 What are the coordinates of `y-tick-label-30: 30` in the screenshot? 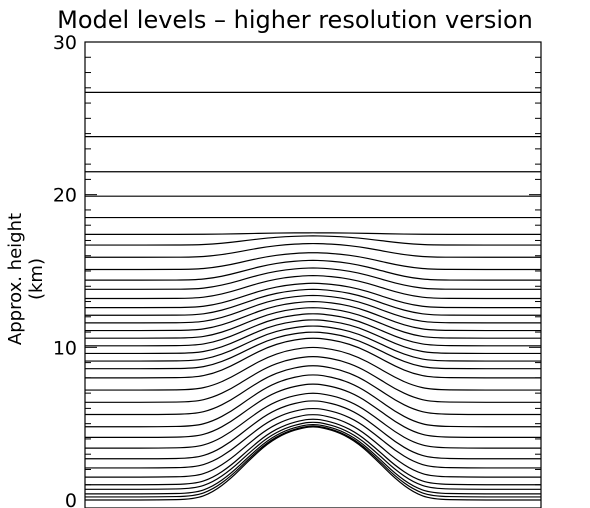 It's located at (65, 43).